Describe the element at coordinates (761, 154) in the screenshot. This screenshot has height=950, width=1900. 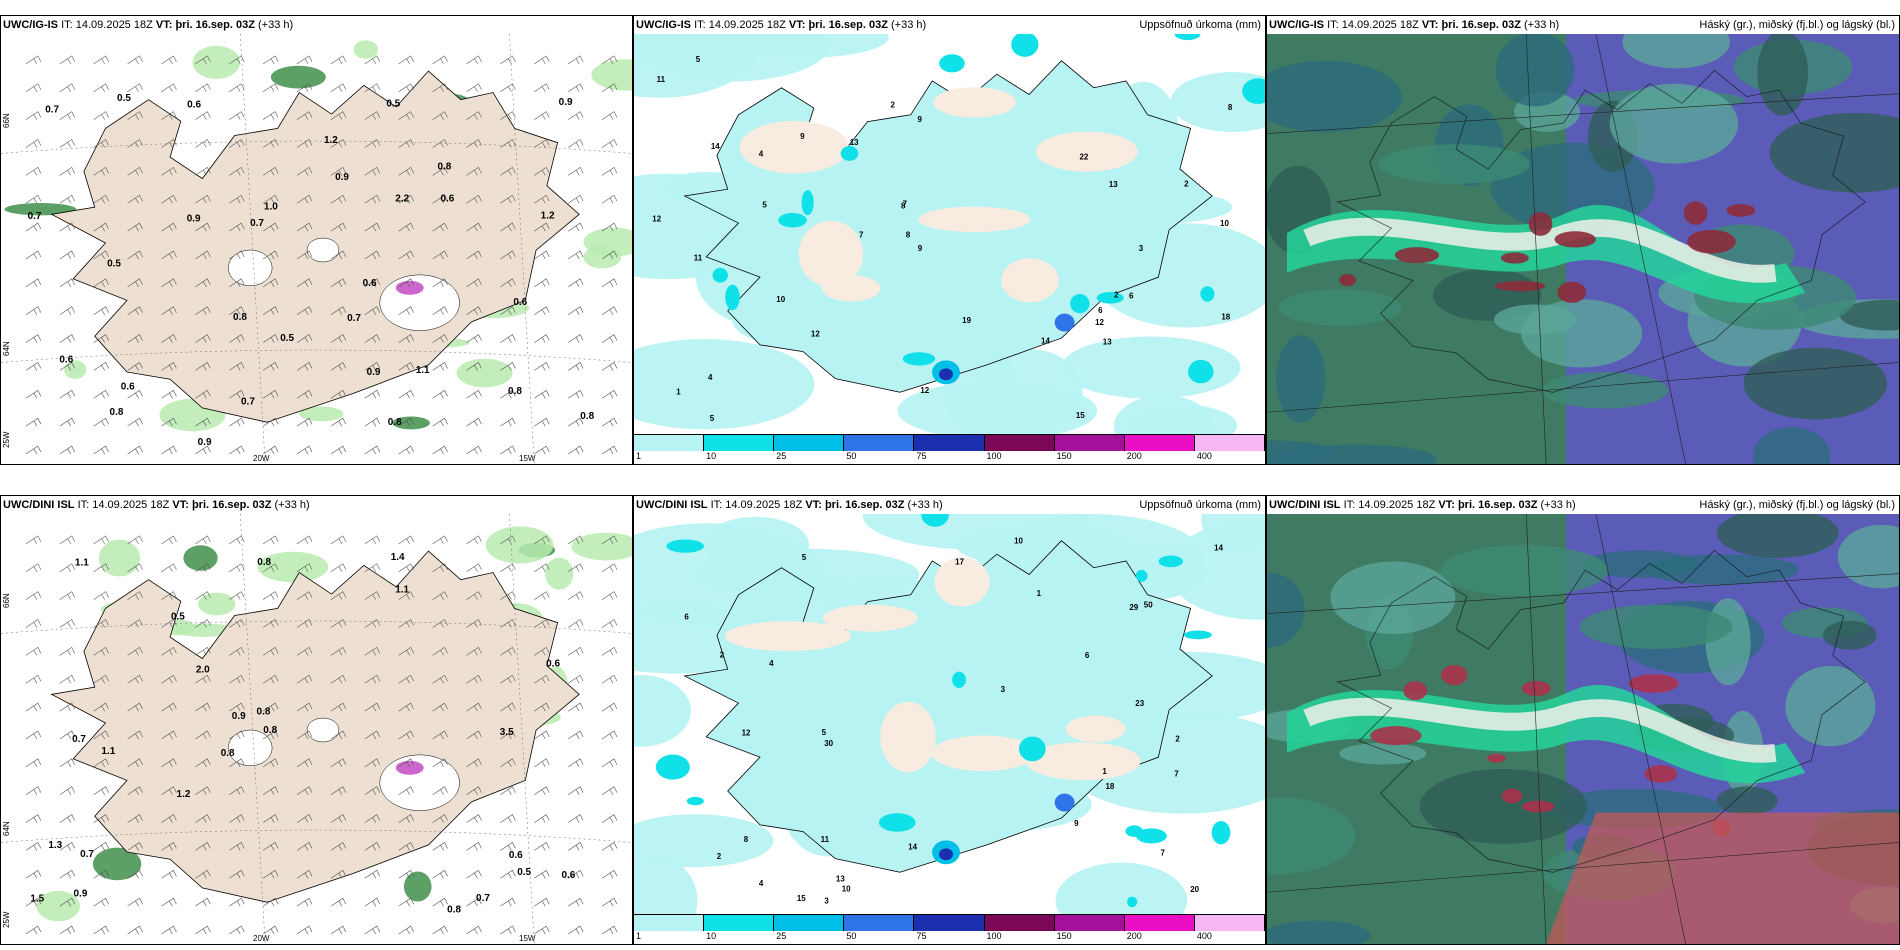
I see `precip-value-label: 4` at that location.